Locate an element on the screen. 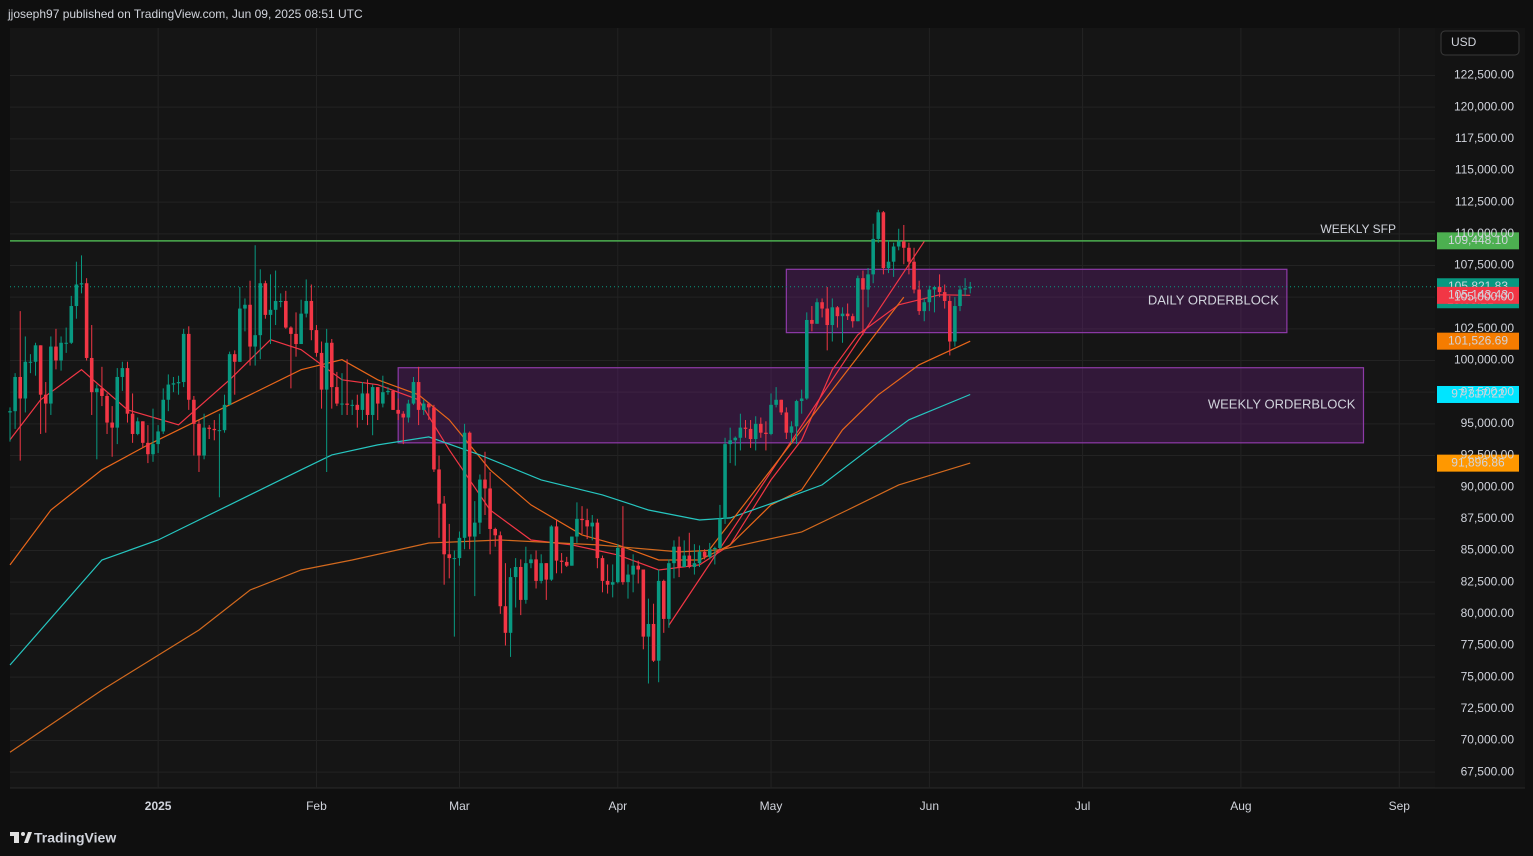  x-tick-label: May is located at coordinates (771, 806).